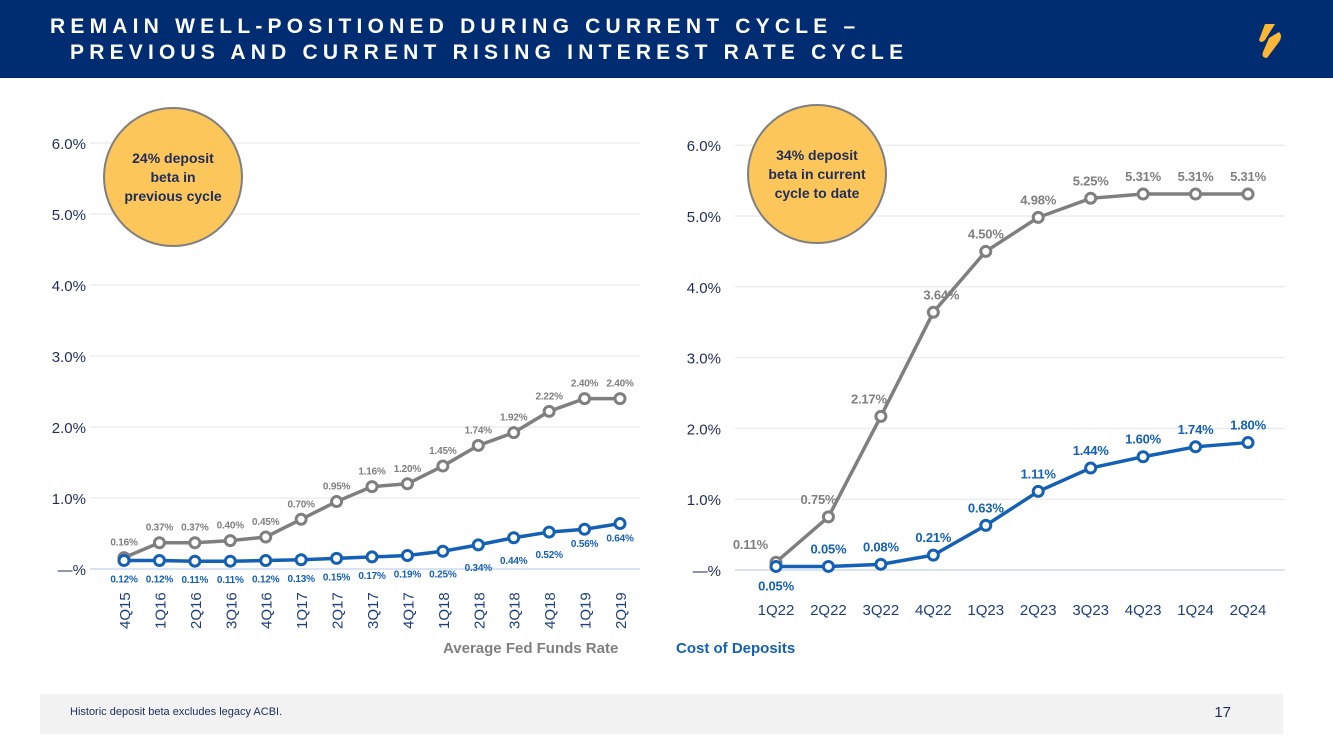  What do you see at coordinates (985, 610) in the screenshot?
I see `x-tick-label: 1Q23` at bounding box center [985, 610].